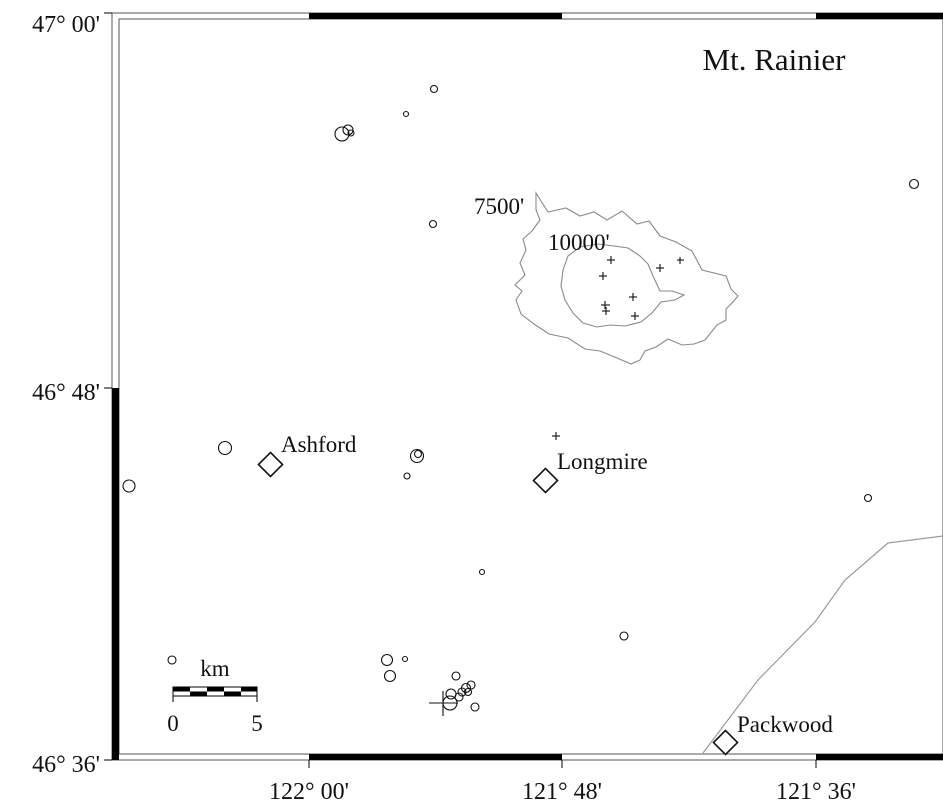  Describe the element at coordinates (579, 242) in the screenshot. I see `contour-10000-label: 10000'` at that location.